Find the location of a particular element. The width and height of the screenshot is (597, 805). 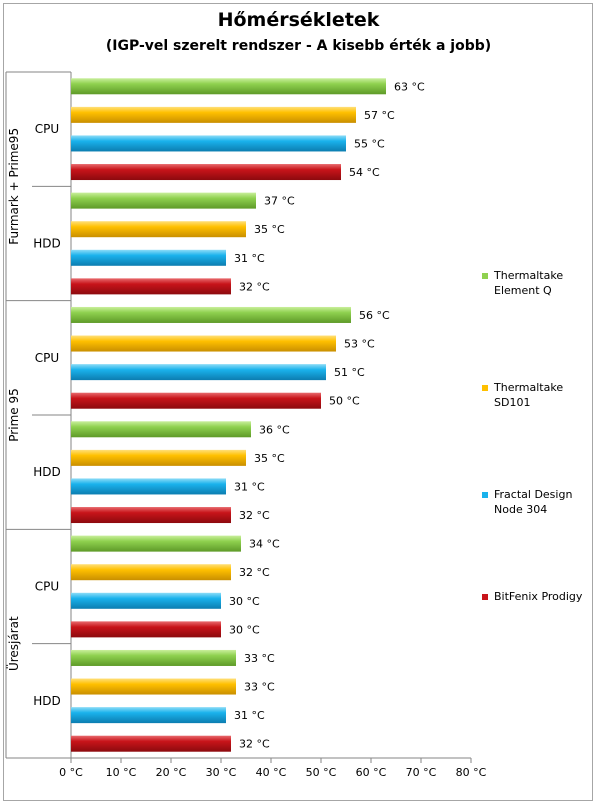

x-tick-label: 80 °C is located at coordinates (471, 772).